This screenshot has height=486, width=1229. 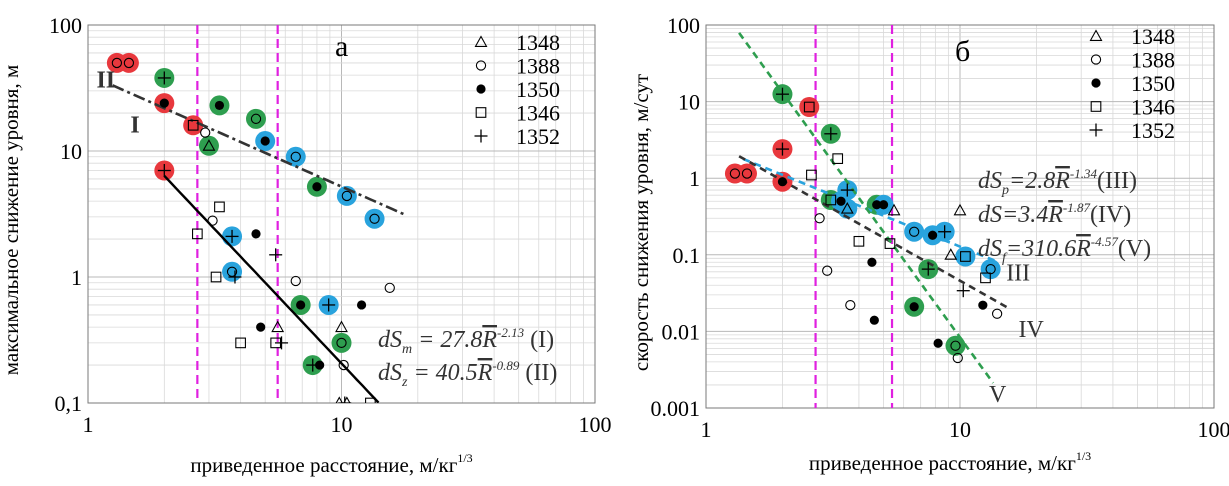 What do you see at coordinates (641, 222) in the screenshot?
I see `y-axis-title: скорость снижения уровня, м/сут` at bounding box center [641, 222].